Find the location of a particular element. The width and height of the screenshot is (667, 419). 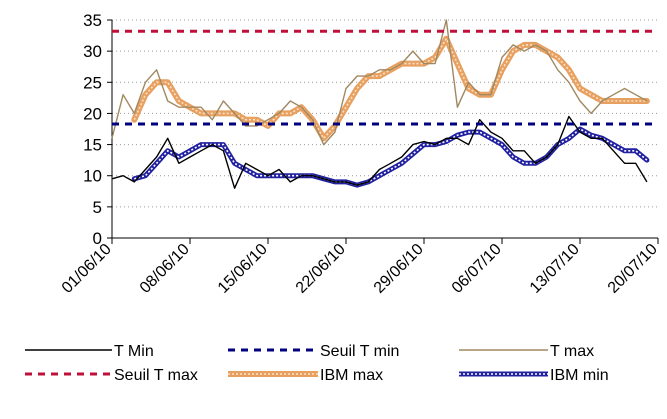

x-tick-label: 29/06/10 is located at coordinates (399, 269).